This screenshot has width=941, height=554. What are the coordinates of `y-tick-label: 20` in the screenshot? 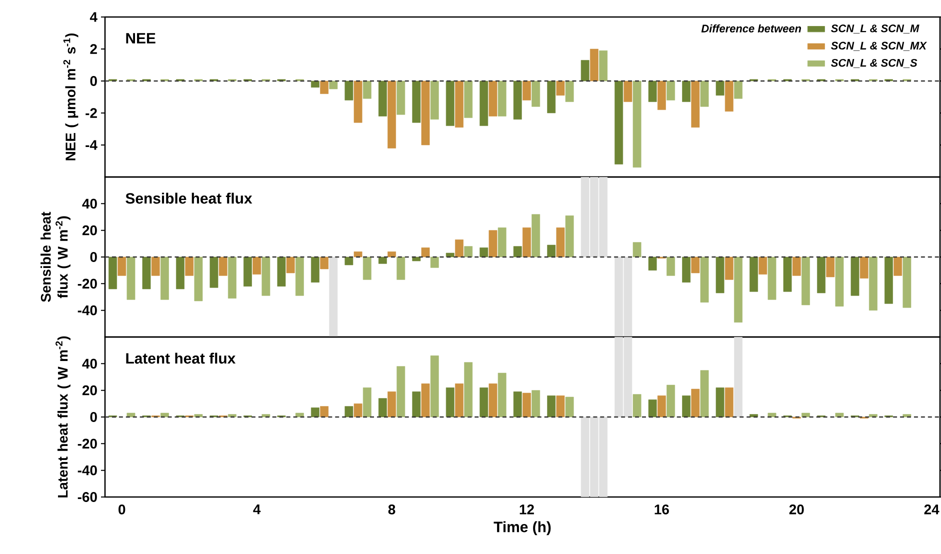 It's located at (89, 230).